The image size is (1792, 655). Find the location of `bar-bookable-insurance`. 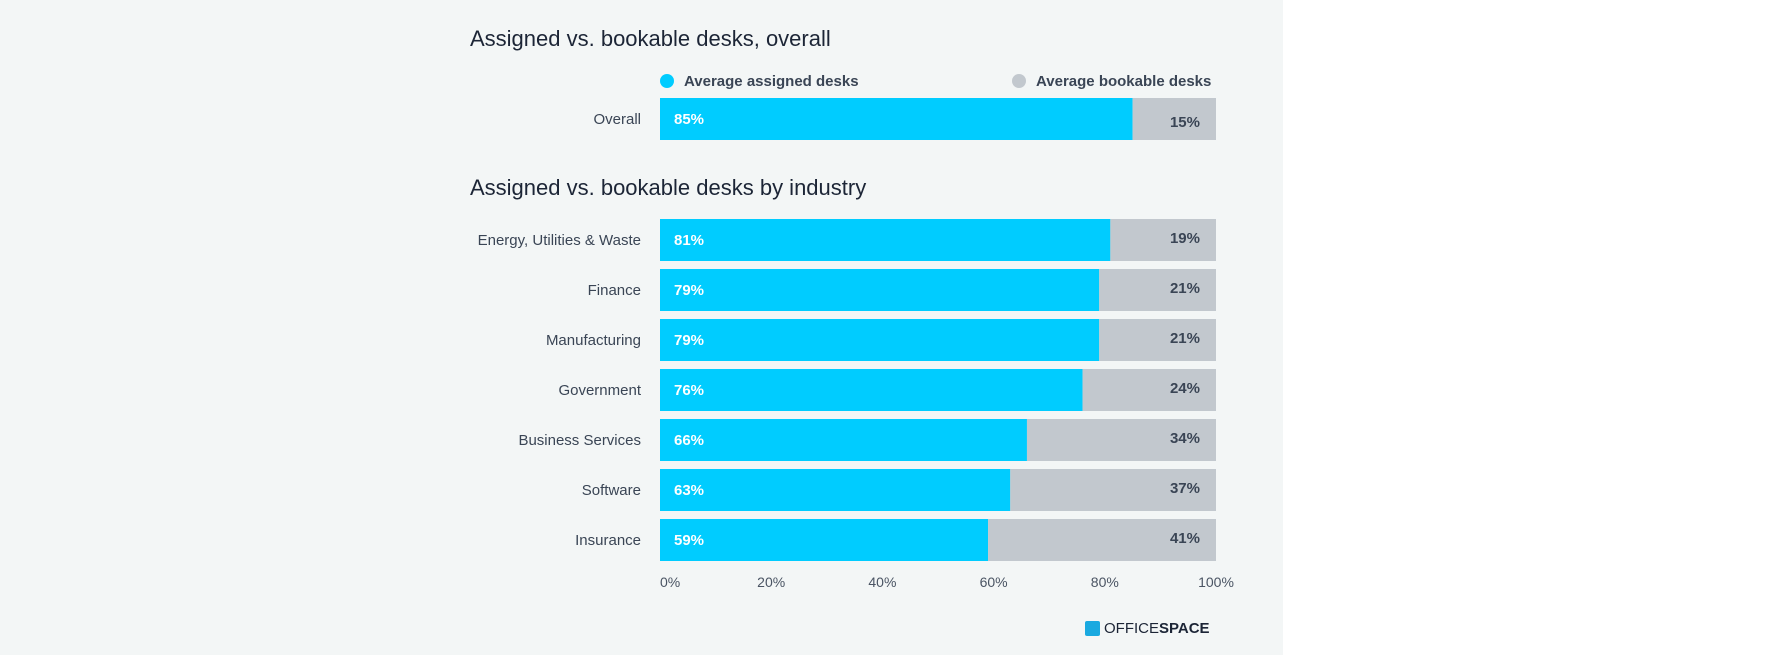

bar-bookable-insurance is located at coordinates (1102, 540).